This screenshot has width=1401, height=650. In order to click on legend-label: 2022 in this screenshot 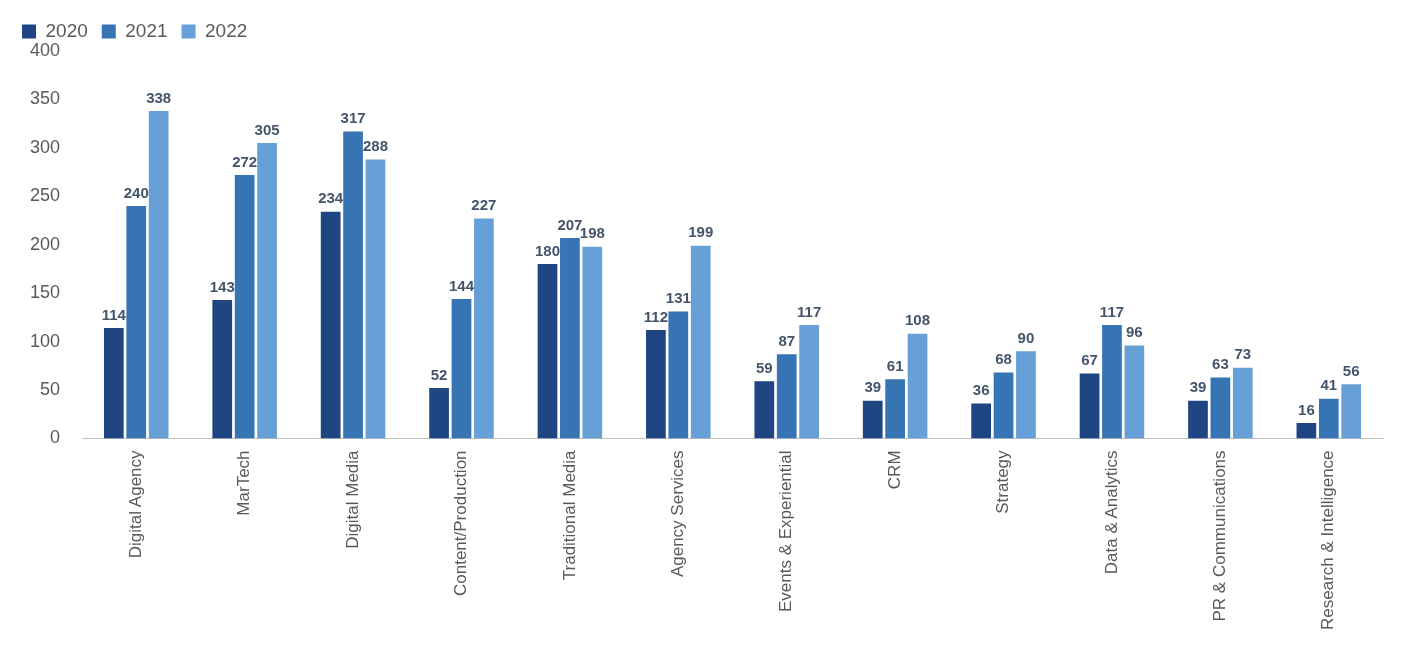, I will do `click(226, 30)`.